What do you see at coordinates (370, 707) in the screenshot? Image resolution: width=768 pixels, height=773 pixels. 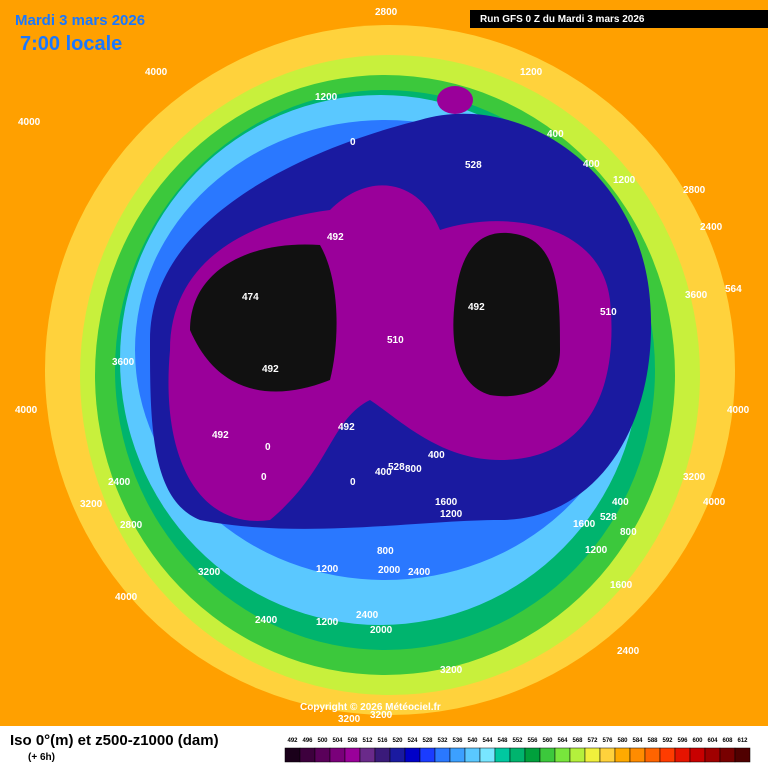 I see `copyright: Copyright © 2026 Météociel.fr` at bounding box center [370, 707].